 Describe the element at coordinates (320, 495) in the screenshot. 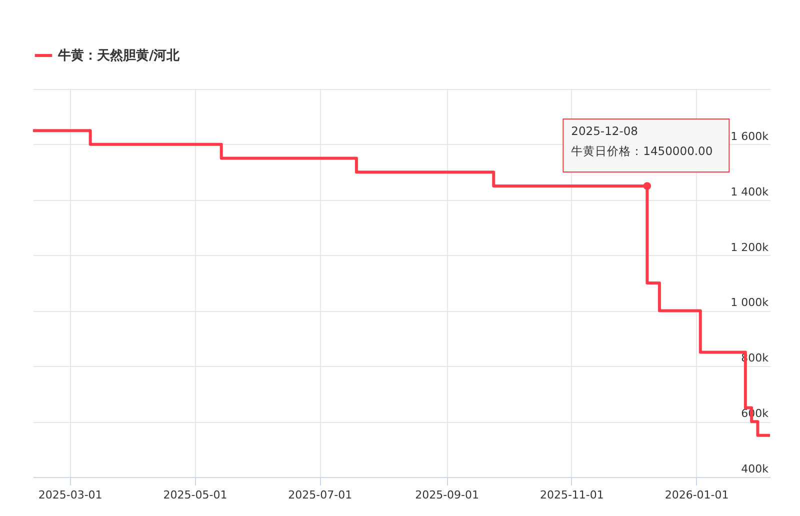

I see `x-tick-label: 2025-07-01` at that location.